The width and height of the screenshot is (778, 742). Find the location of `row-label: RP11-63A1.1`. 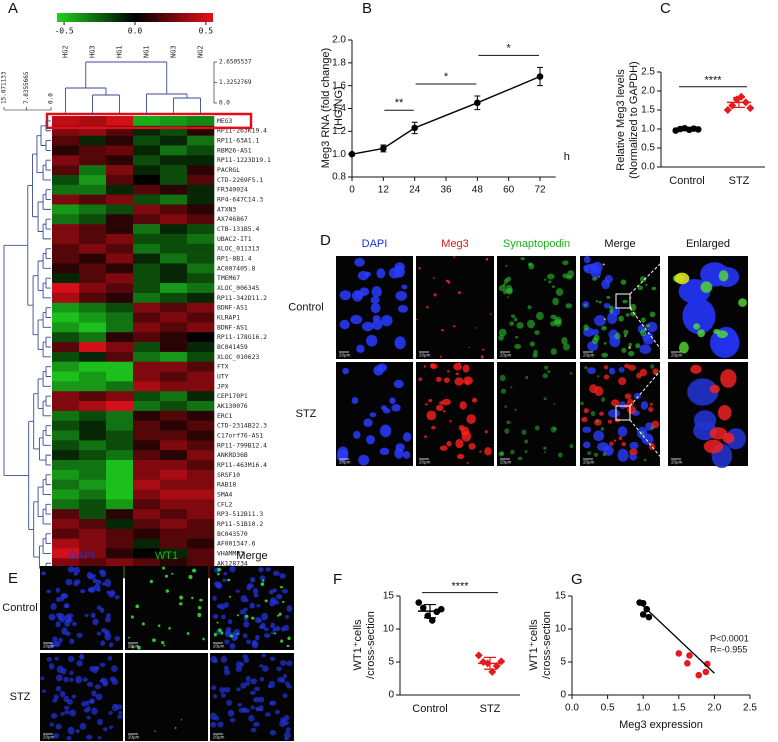

row-label: RP11-63A1.1 is located at coordinates (238, 141).